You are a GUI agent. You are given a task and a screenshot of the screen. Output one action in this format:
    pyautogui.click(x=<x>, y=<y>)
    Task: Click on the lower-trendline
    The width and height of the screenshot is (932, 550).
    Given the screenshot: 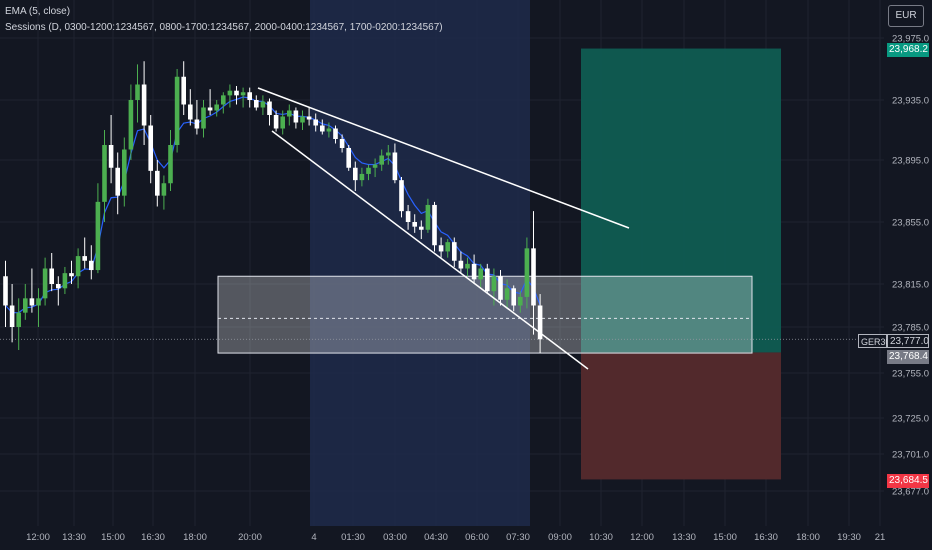 What is the action you would take?
    pyautogui.click(x=430, y=250)
    